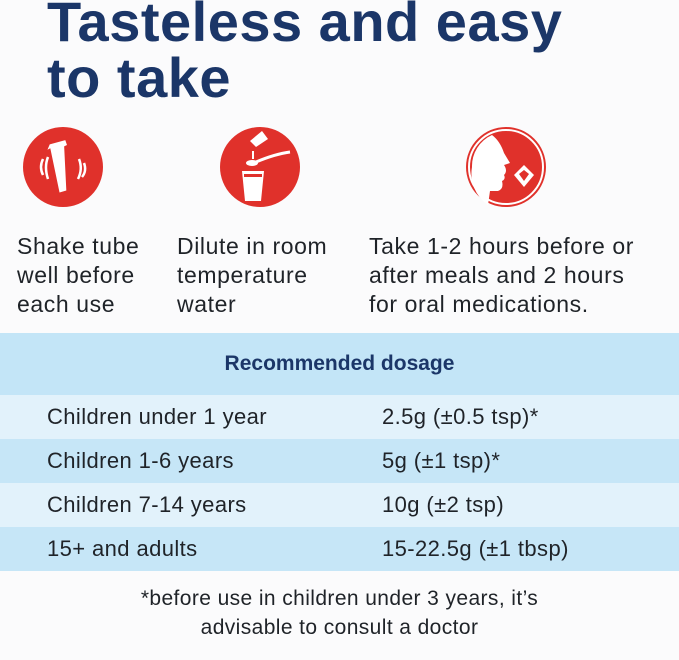 Image resolution: width=679 pixels, height=660 pixels. Describe the element at coordinates (157, 416) in the screenshot. I see `age-group: Children under 1 year` at that location.